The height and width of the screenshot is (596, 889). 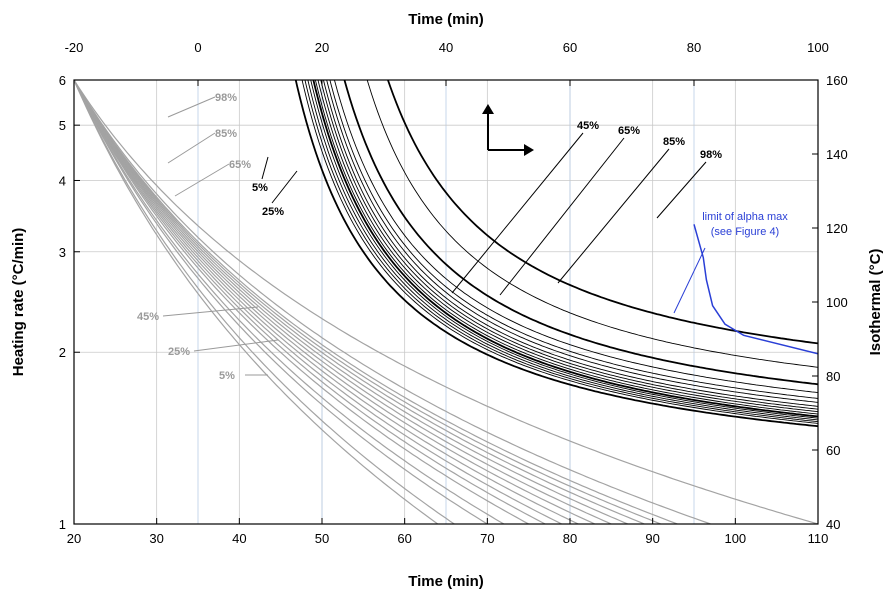 I want to click on annotation-line-2: (see Figure 4), so click(x=745, y=232).